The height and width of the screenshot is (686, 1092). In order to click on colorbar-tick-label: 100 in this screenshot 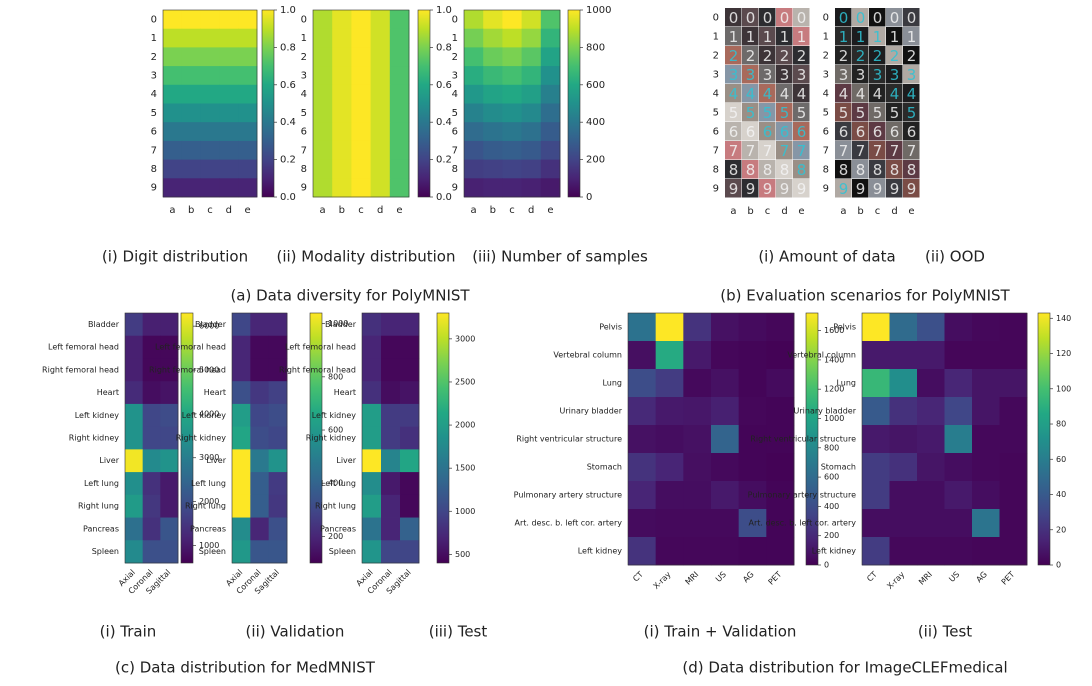, I will do `click(1063, 388)`.